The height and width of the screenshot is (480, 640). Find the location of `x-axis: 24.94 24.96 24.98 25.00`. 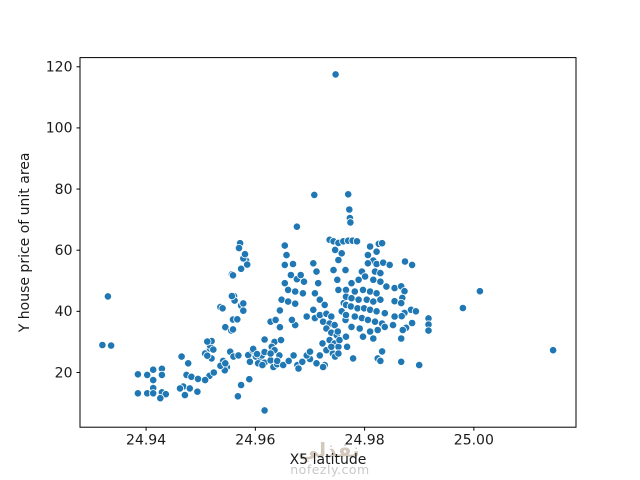

x-axis: 24.94 24.96 24.98 25.00 is located at coordinates (310, 438).